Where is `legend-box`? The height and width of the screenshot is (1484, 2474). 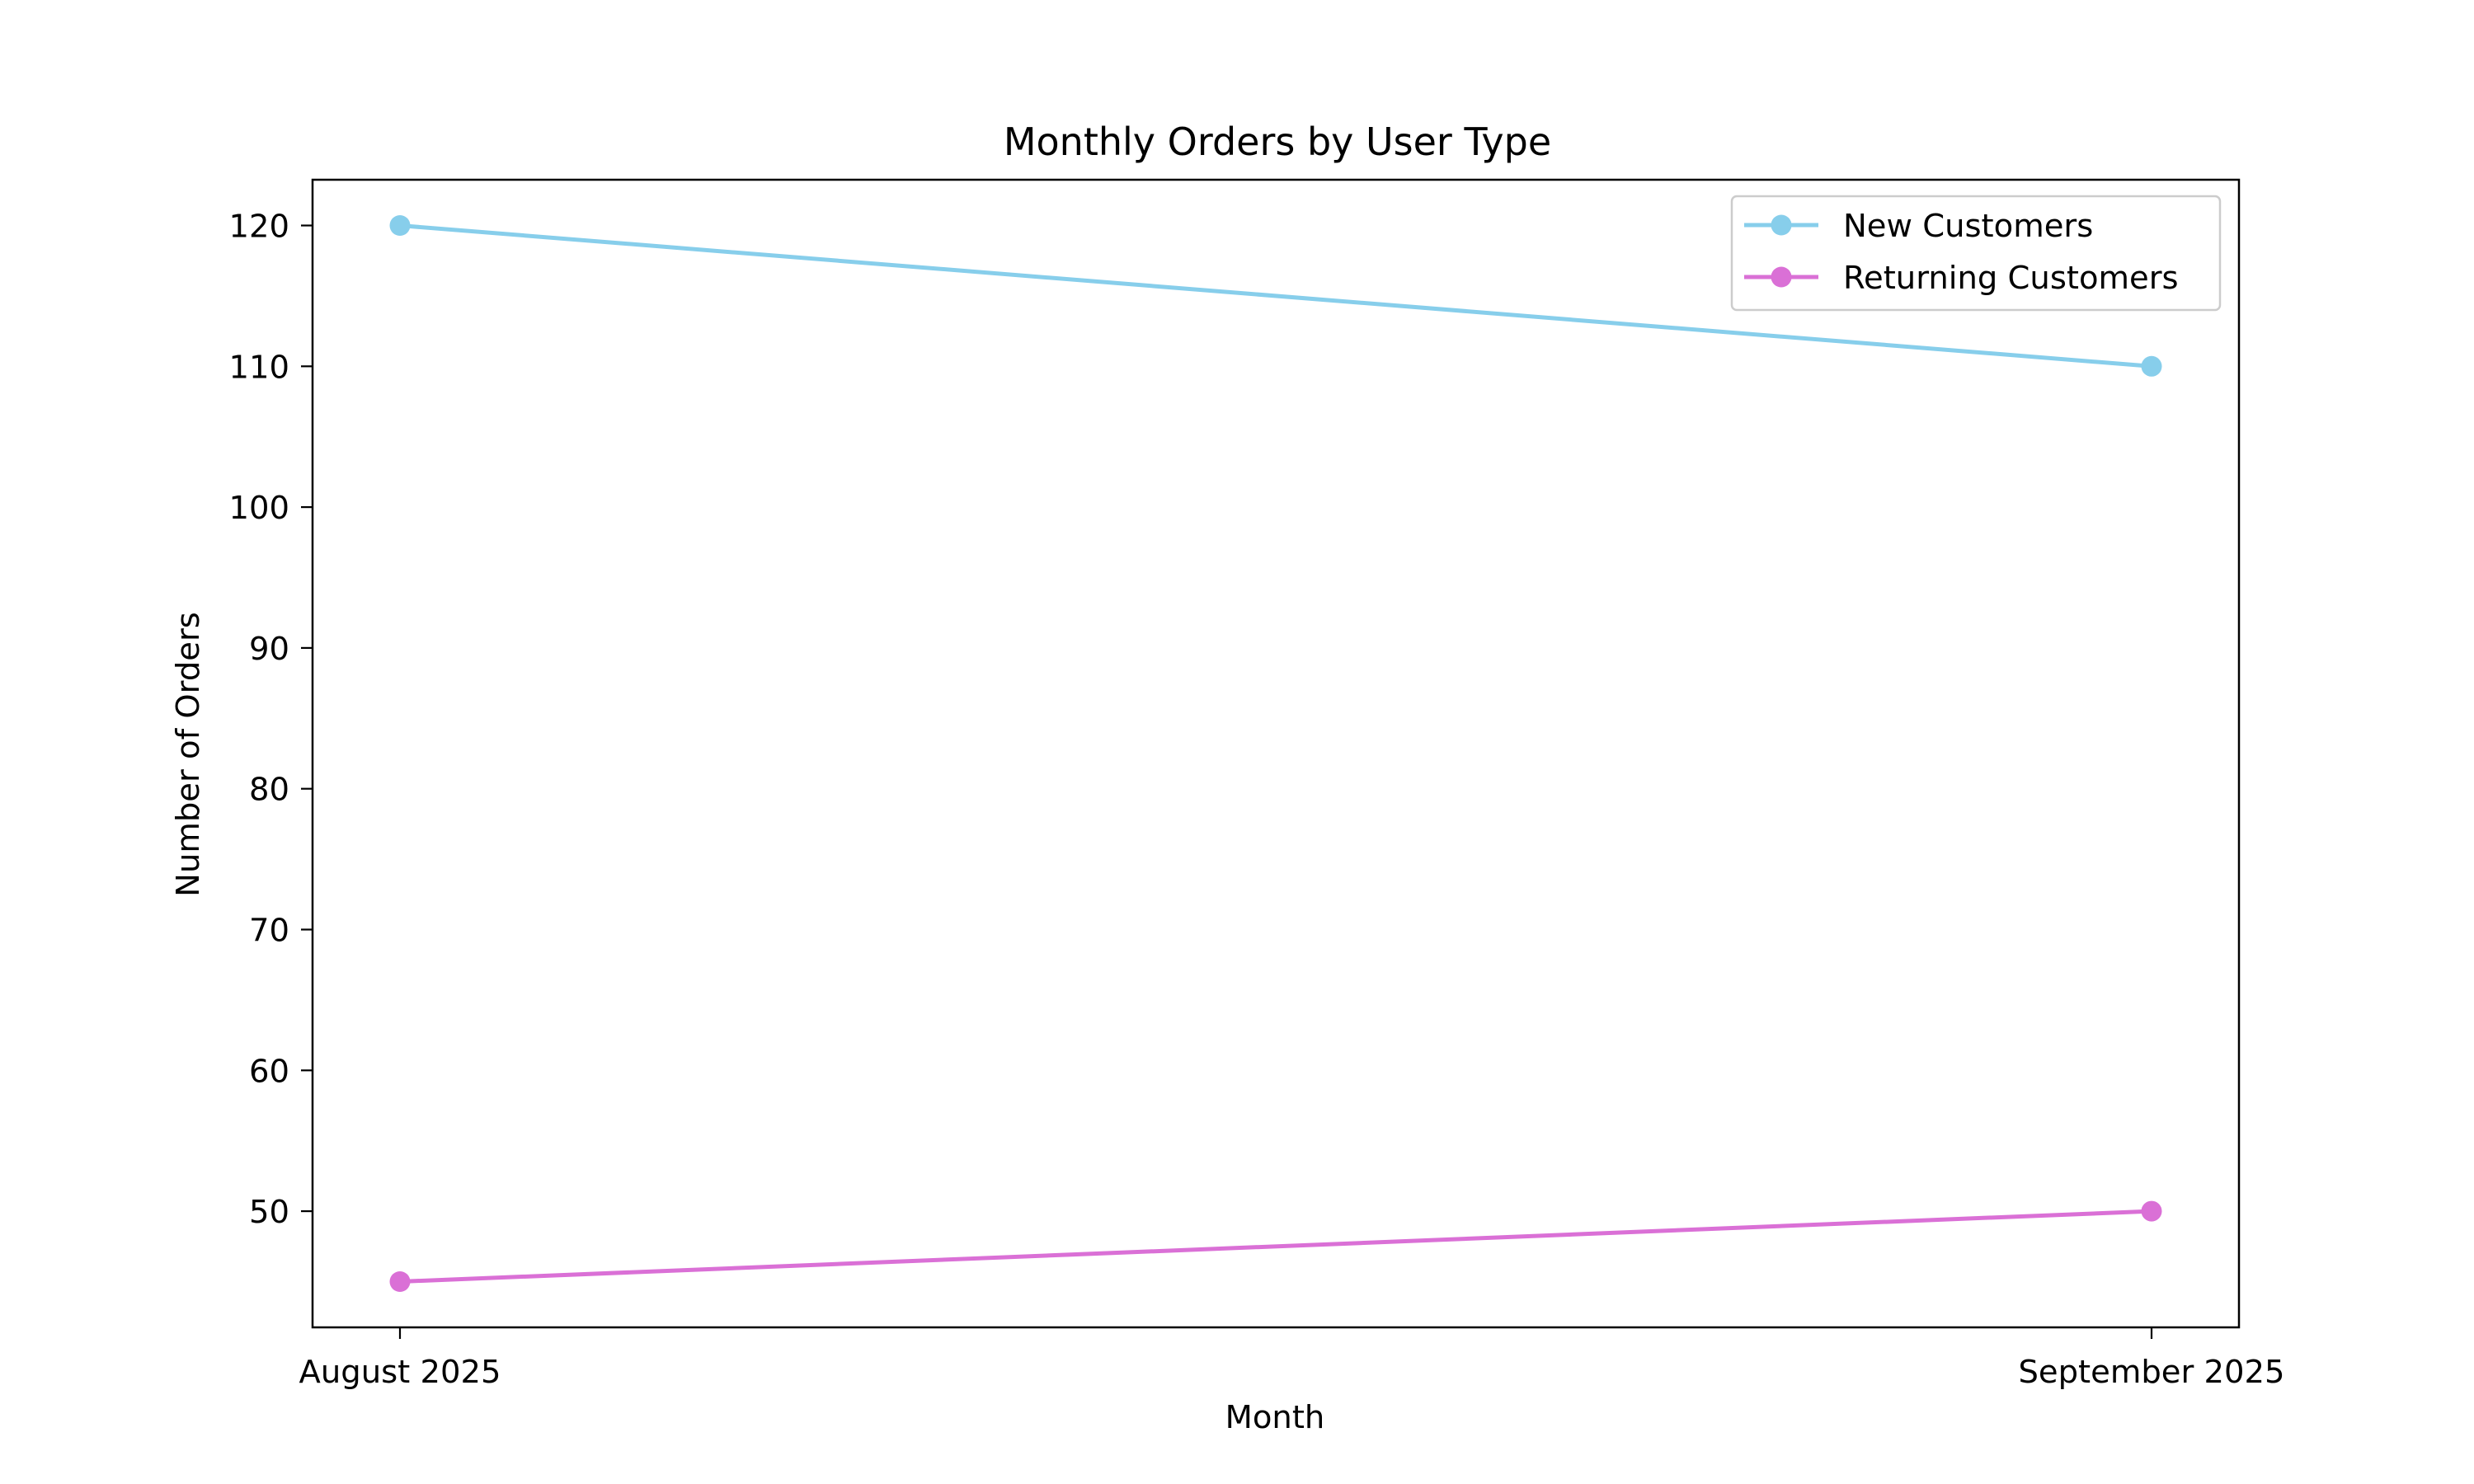 legend-box is located at coordinates (1976, 253).